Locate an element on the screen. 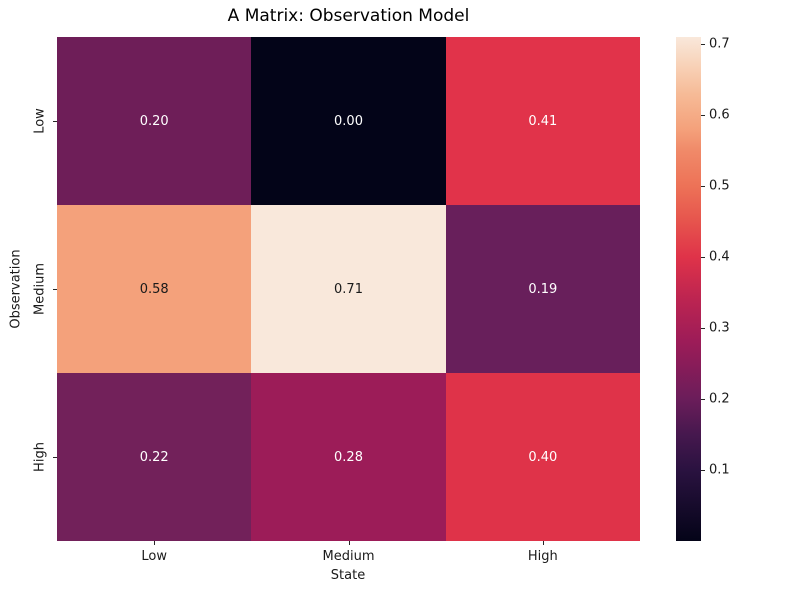 The height and width of the screenshot is (600, 800). heatmap-cell: 0.20 is located at coordinates (154, 121).